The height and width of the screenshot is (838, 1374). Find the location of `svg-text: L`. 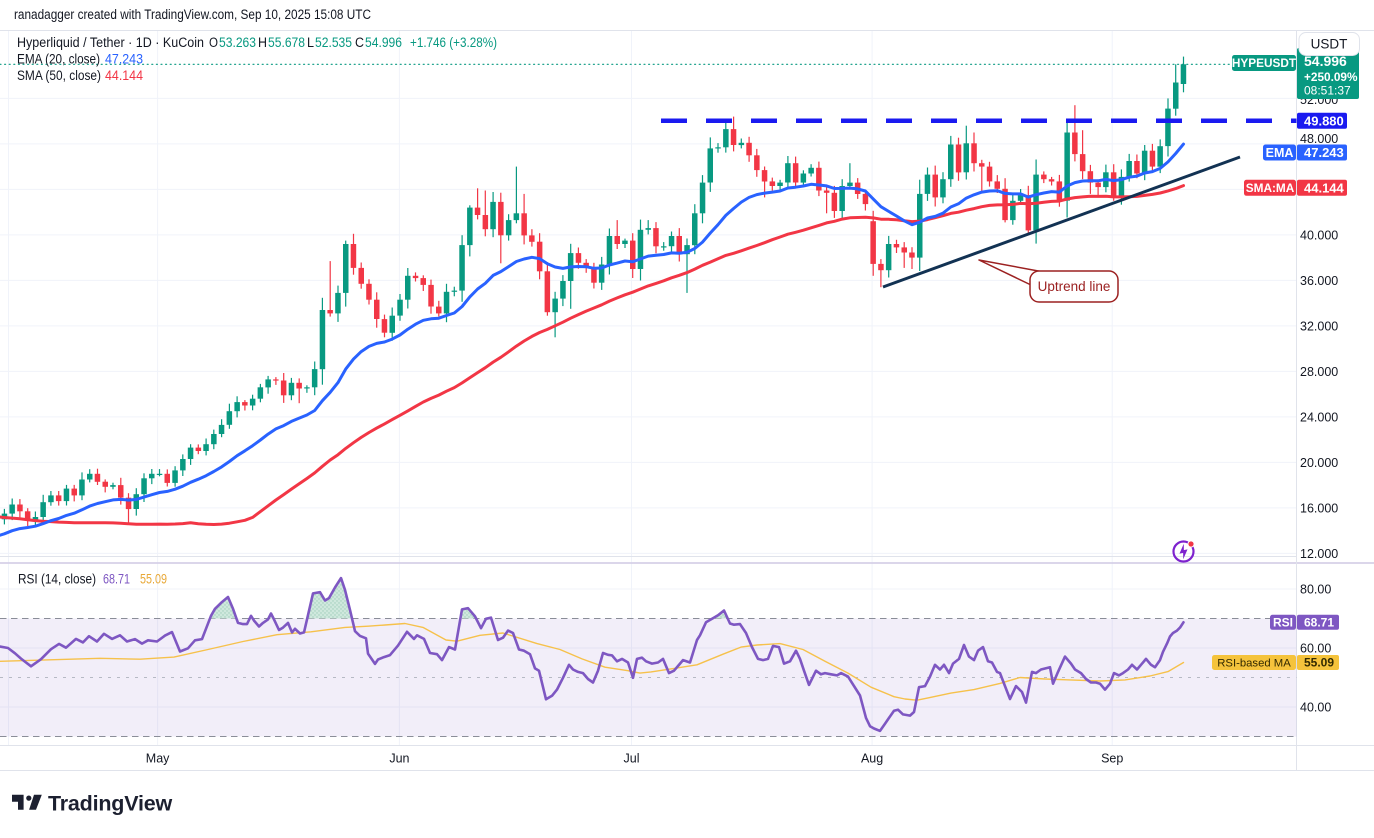

svg-text: L is located at coordinates (310, 42).